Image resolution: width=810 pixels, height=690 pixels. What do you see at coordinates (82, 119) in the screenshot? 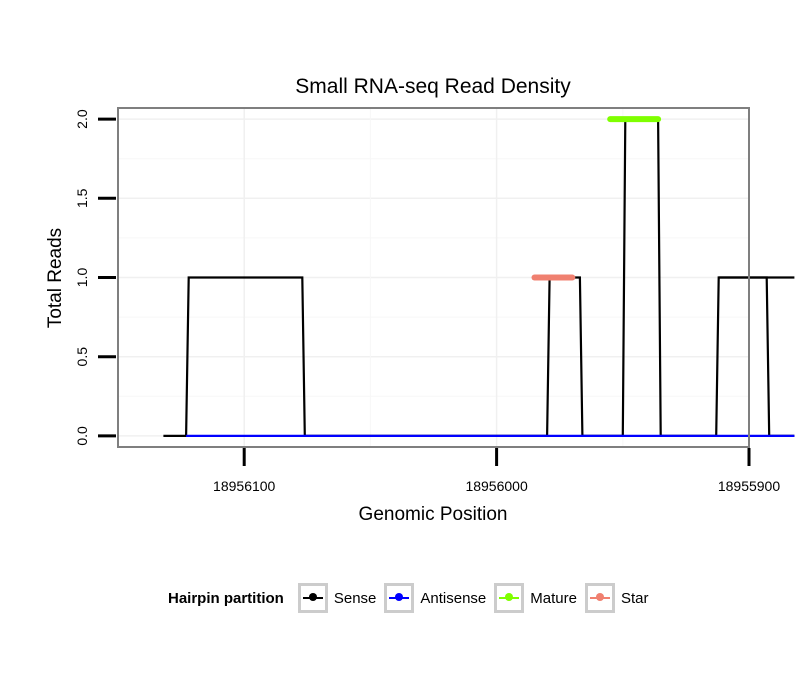
I see `y-tick-label: 2.0` at bounding box center [82, 119].